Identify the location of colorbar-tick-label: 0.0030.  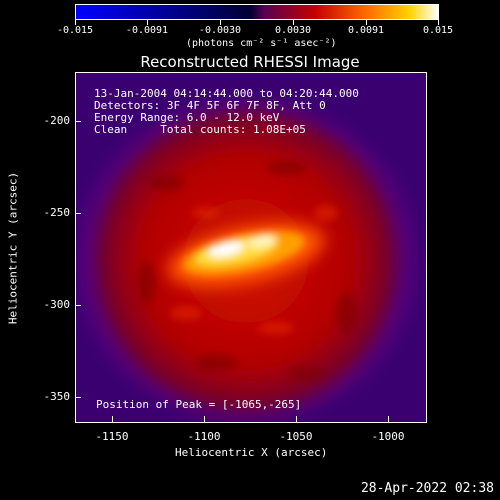
(293, 30).